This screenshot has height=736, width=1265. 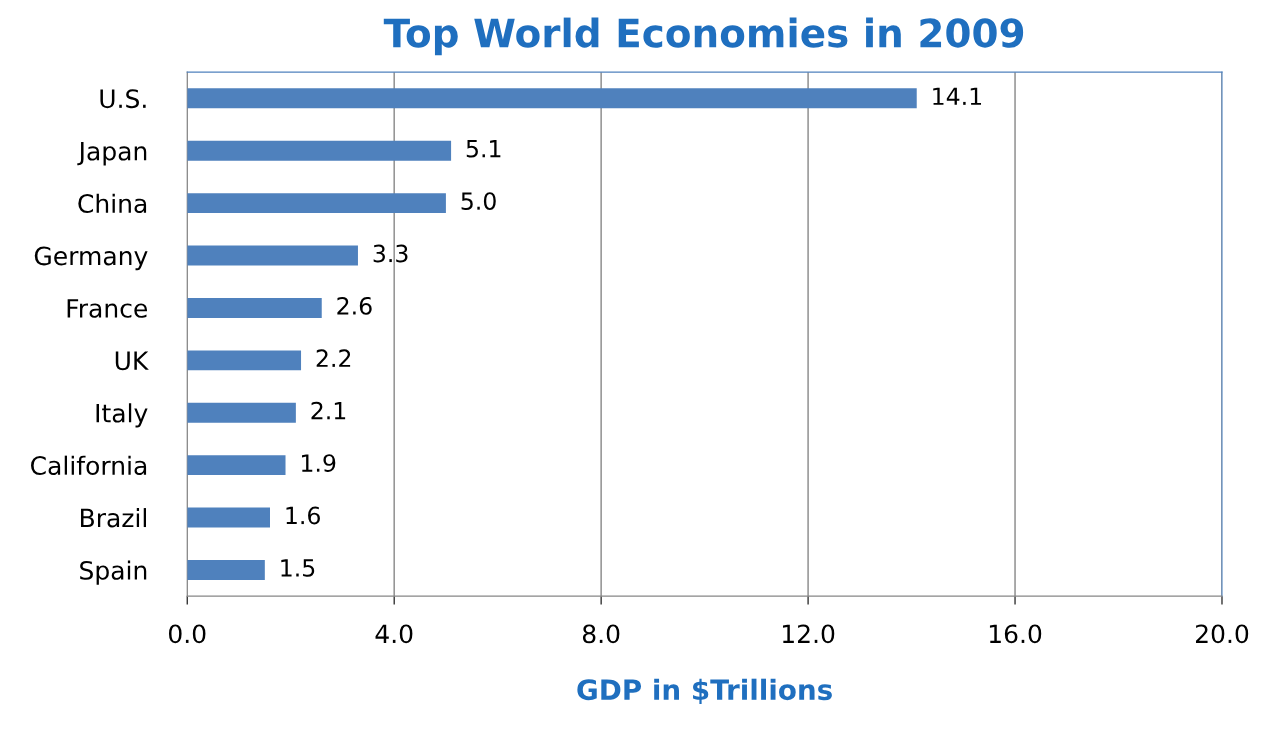 What do you see at coordinates (328, 410) in the screenshot?
I see `data-label: 2.1` at bounding box center [328, 410].